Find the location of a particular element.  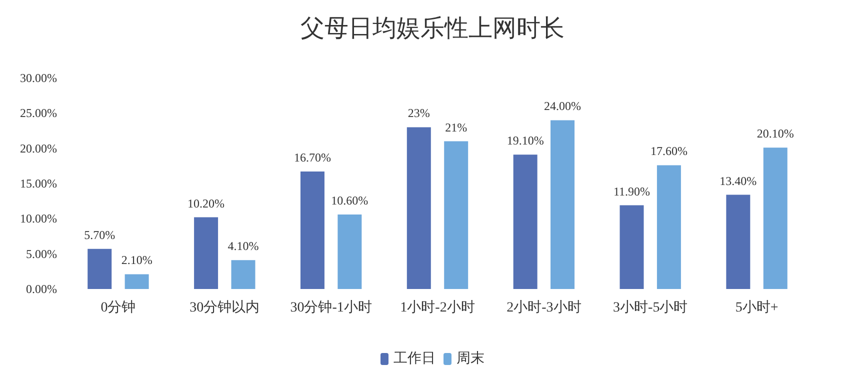

y-tick-label: 10.00% is located at coordinates (38, 219).